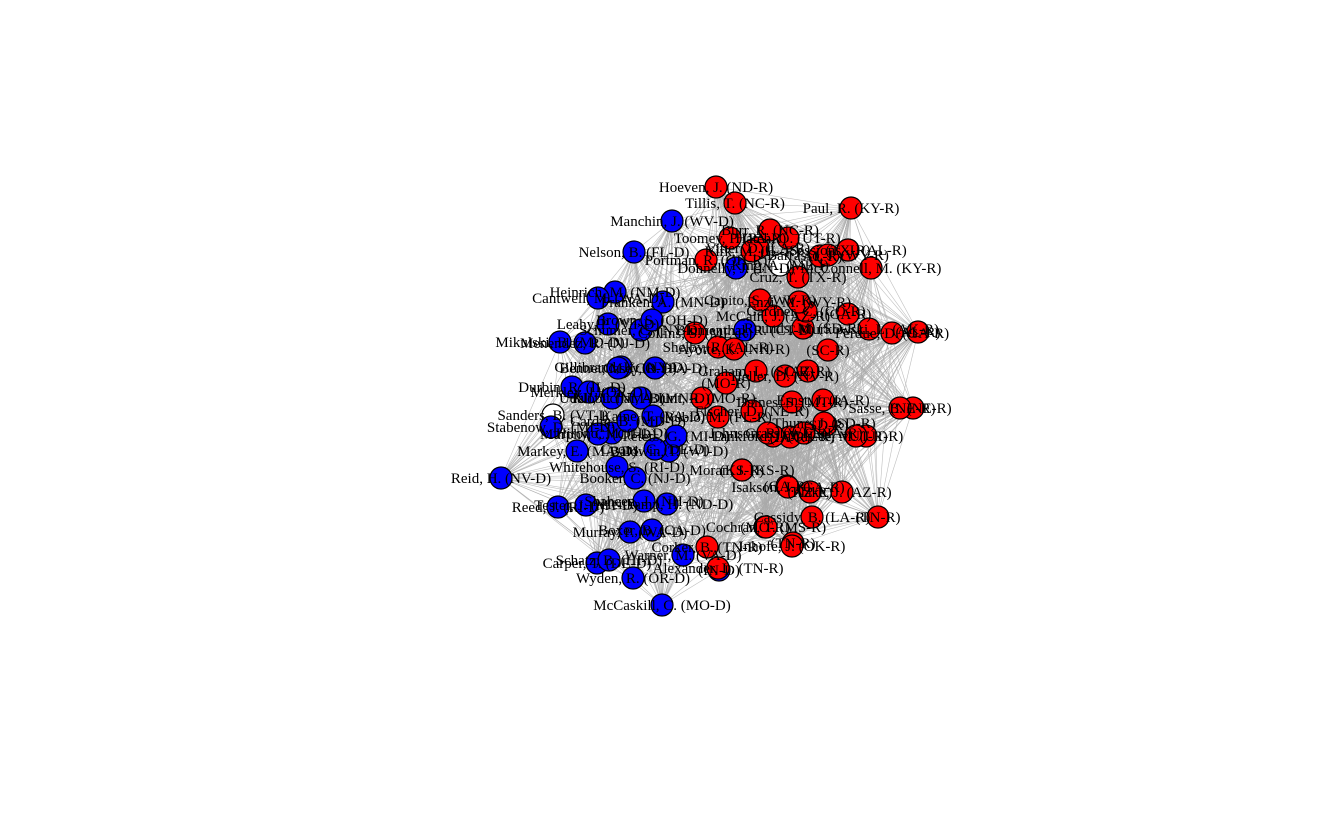 The image size is (1344, 830). Describe the element at coordinates (913, 409) in the screenshot. I see `senator-label: (NE-R)` at that location.